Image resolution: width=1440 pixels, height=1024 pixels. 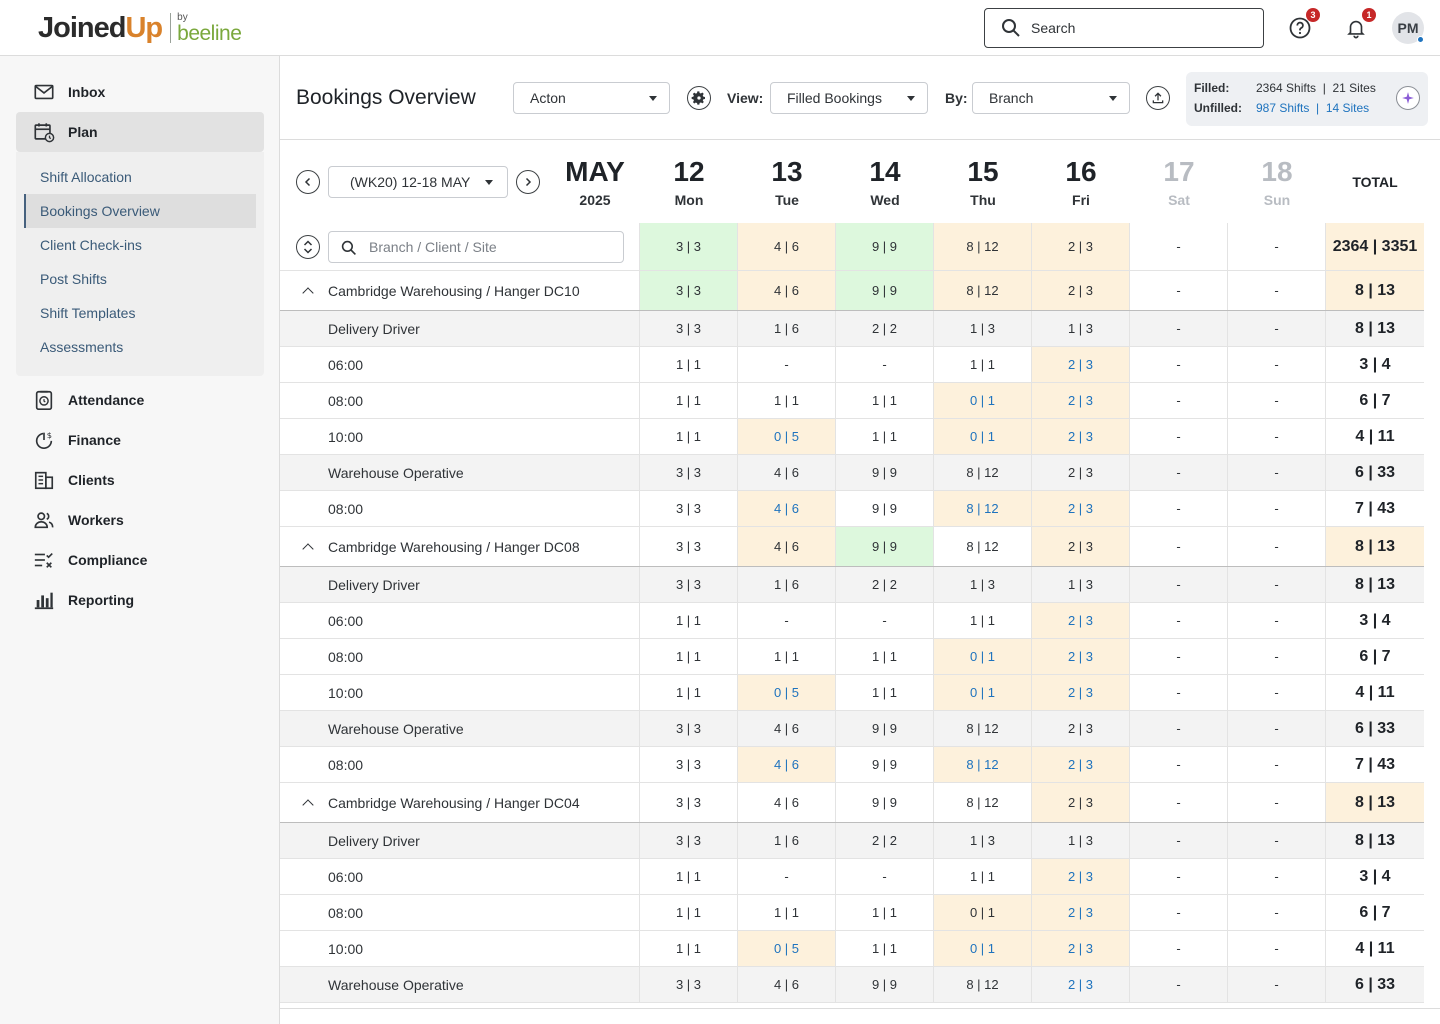 What do you see at coordinates (1313, 108) in the screenshot?
I see `unfilled-value-link: 987 Shifts | 14 Sites` at bounding box center [1313, 108].